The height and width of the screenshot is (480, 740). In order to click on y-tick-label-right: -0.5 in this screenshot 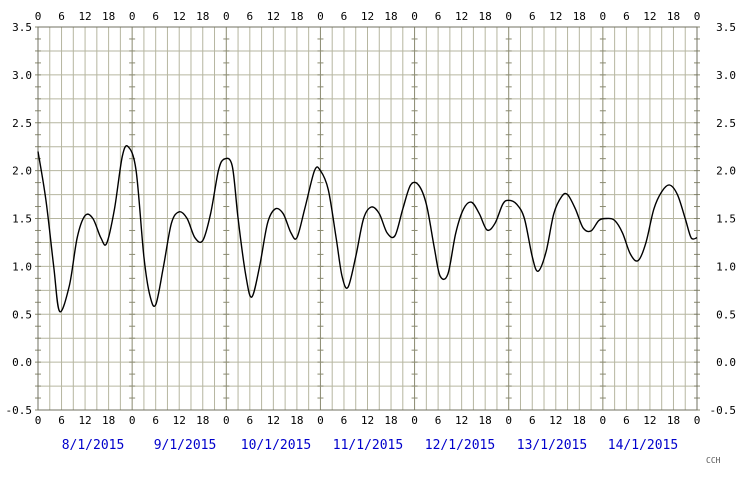, I will do `click(723, 410)`.